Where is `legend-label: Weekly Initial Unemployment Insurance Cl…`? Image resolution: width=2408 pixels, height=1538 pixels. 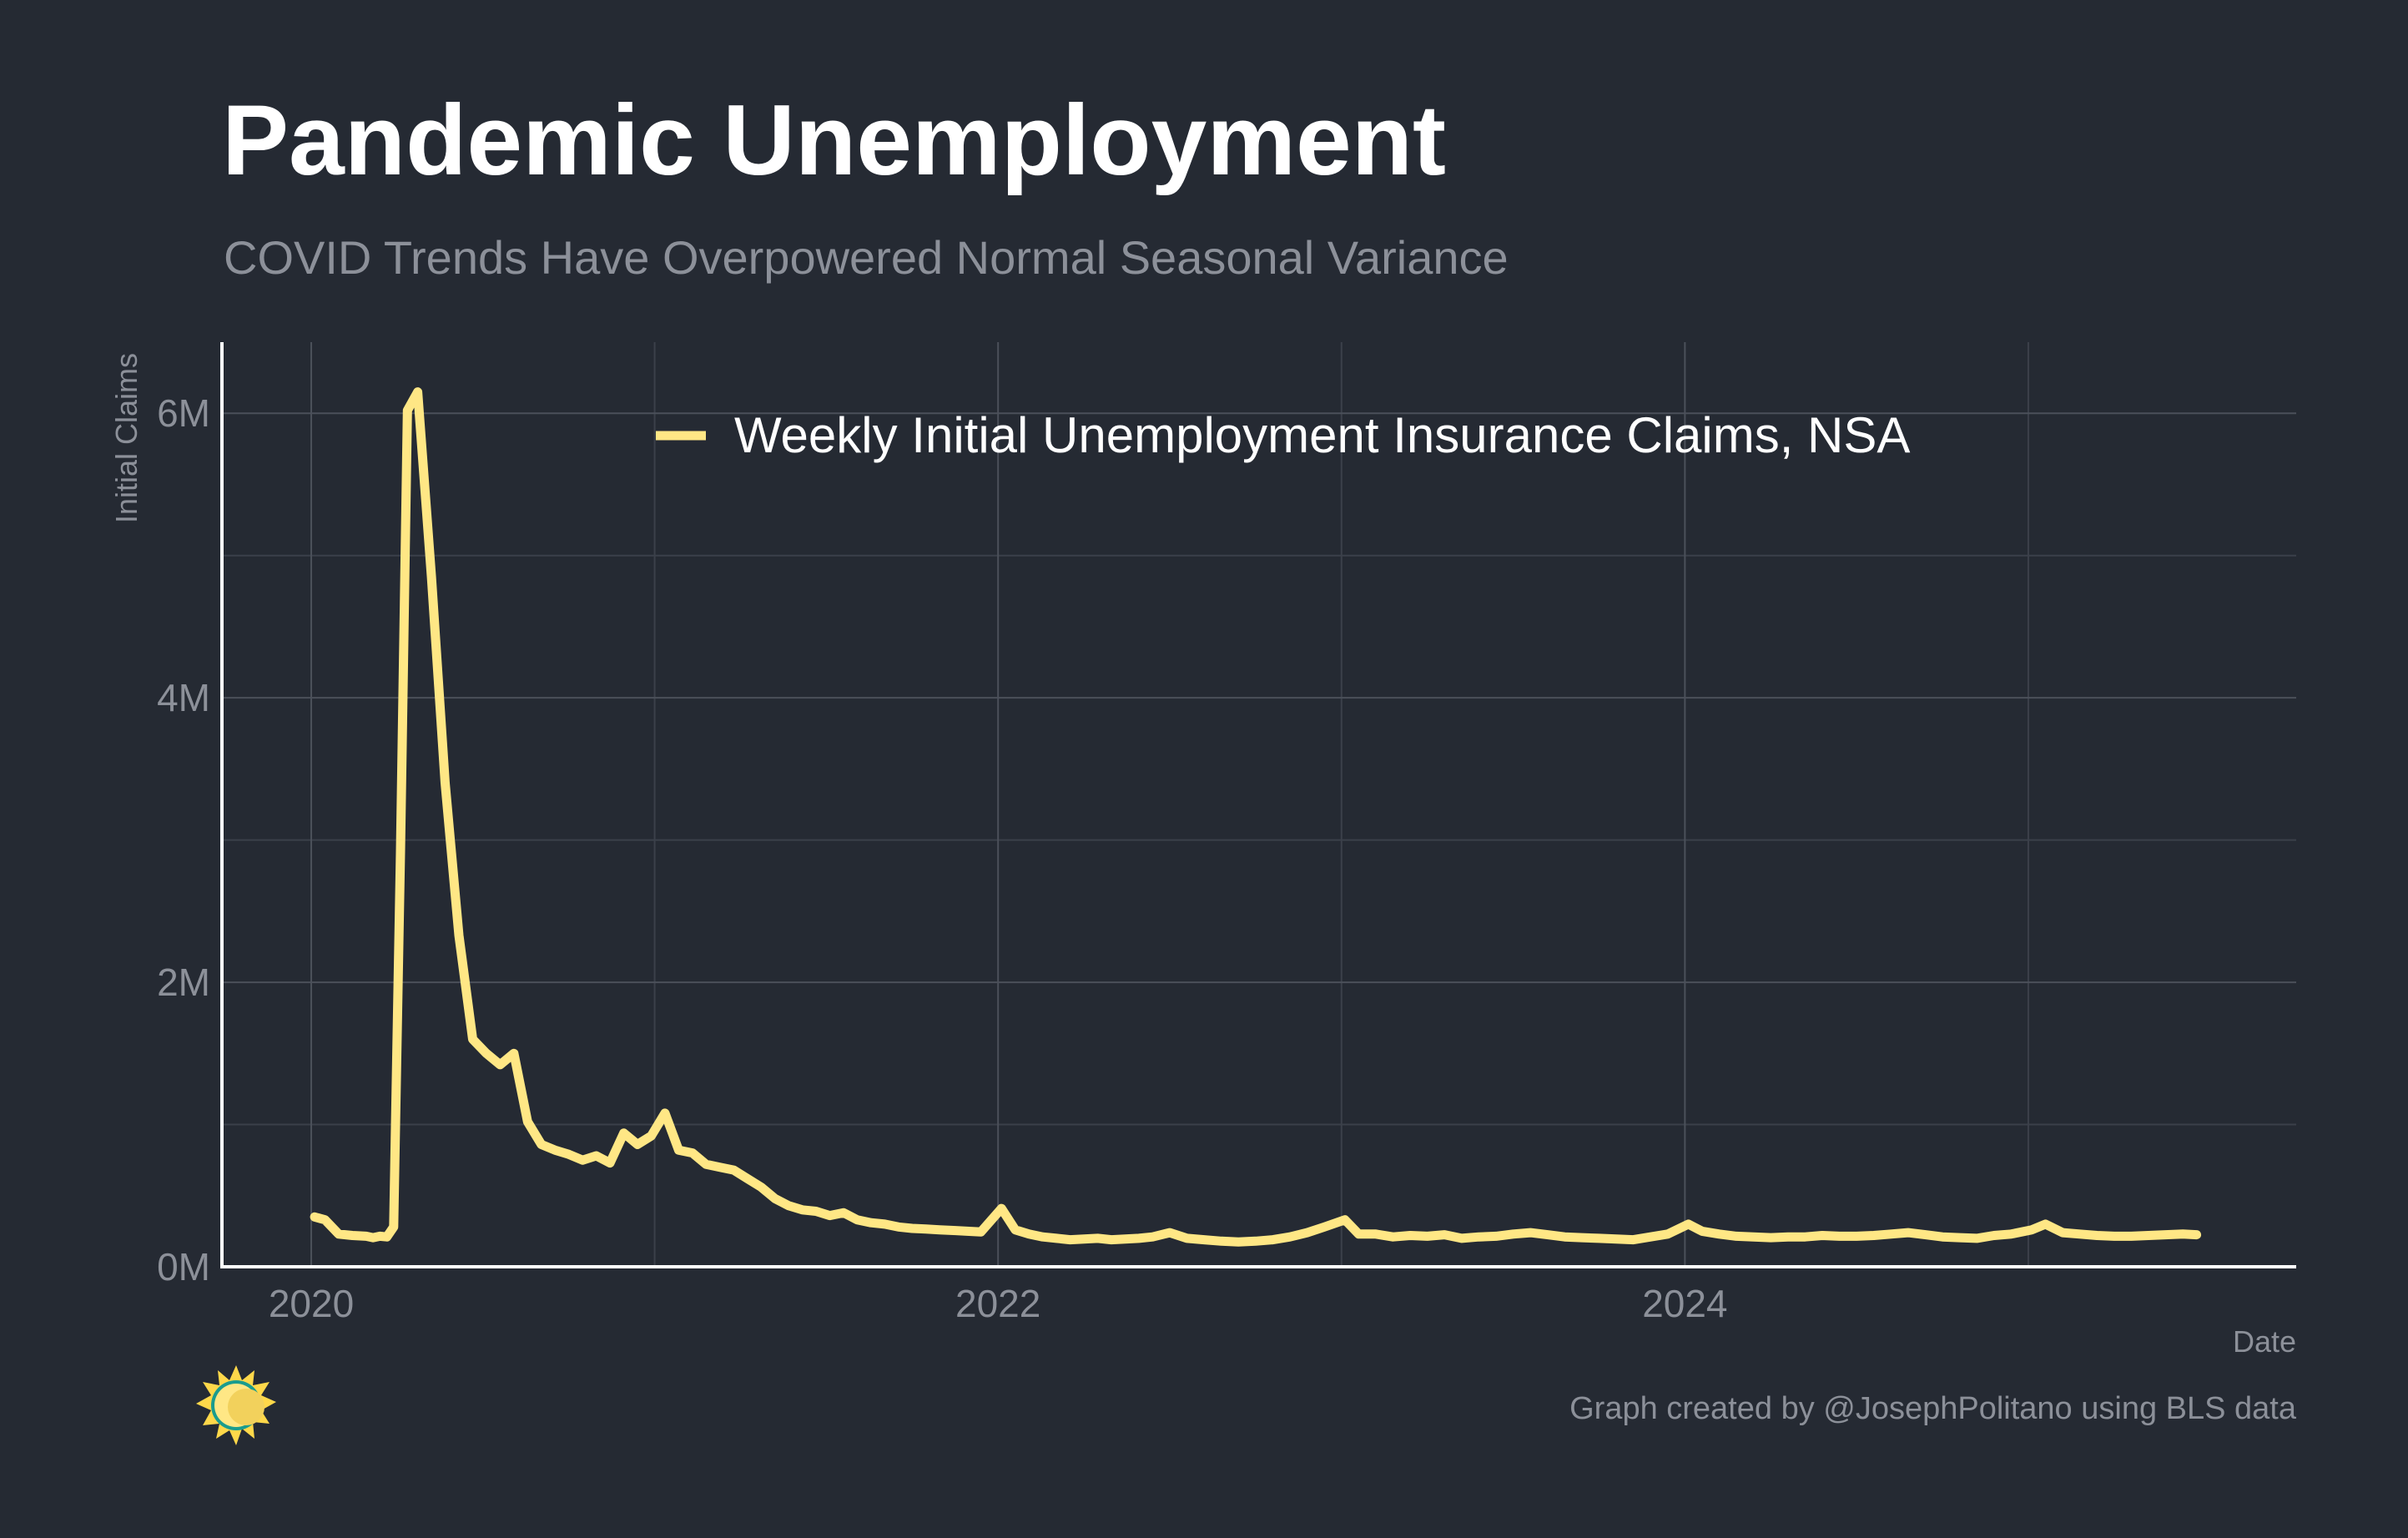 legend-label: Weekly Initial Unemployment Insurance Cl… is located at coordinates (1322, 435).